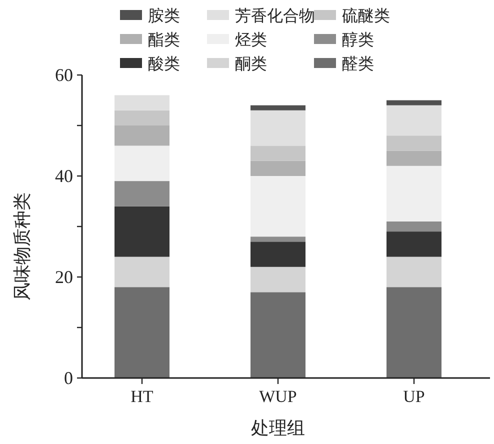  What do you see at coordinates (64, 75) in the screenshot?
I see `y-tick-label: 60` at bounding box center [64, 75].